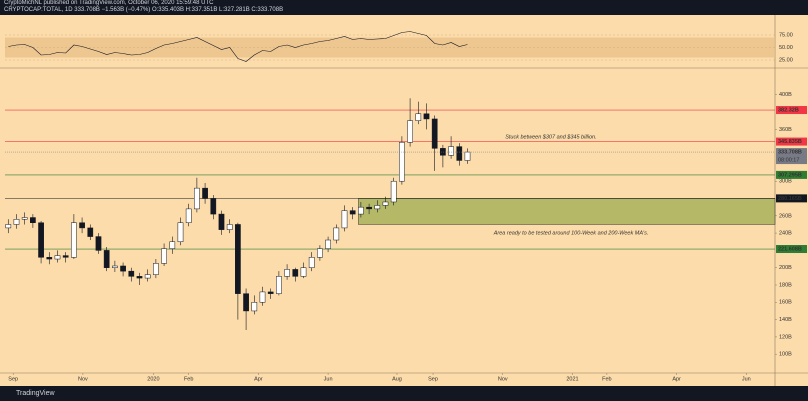  What do you see at coordinates (785, 285) in the screenshot?
I see `y-tick-label: 180B` at bounding box center [785, 285].